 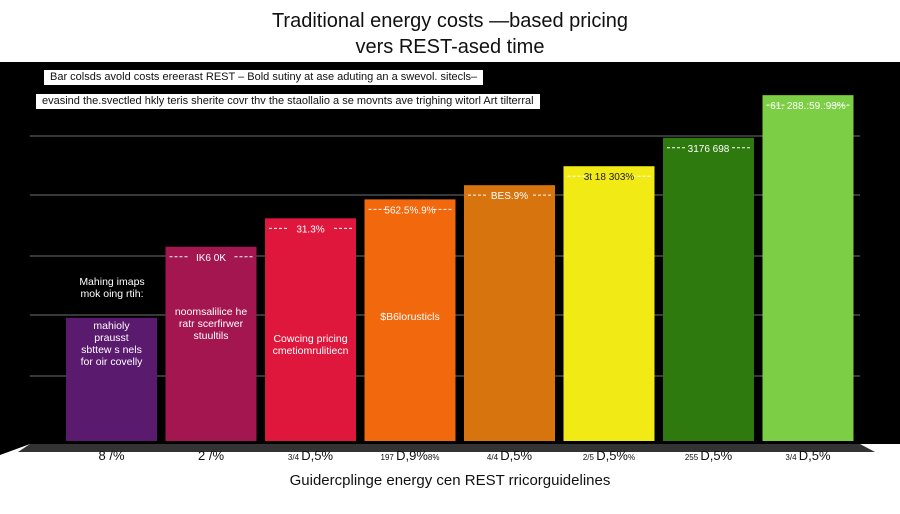 What do you see at coordinates (693, 457) in the screenshot?
I see `category-prefix-7: 255` at bounding box center [693, 457].